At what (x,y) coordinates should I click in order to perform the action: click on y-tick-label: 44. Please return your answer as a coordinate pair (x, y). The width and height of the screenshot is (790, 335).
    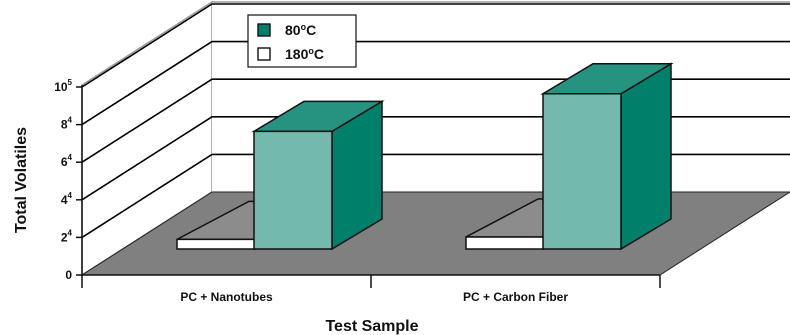
    Looking at the image, I should click on (67, 199).